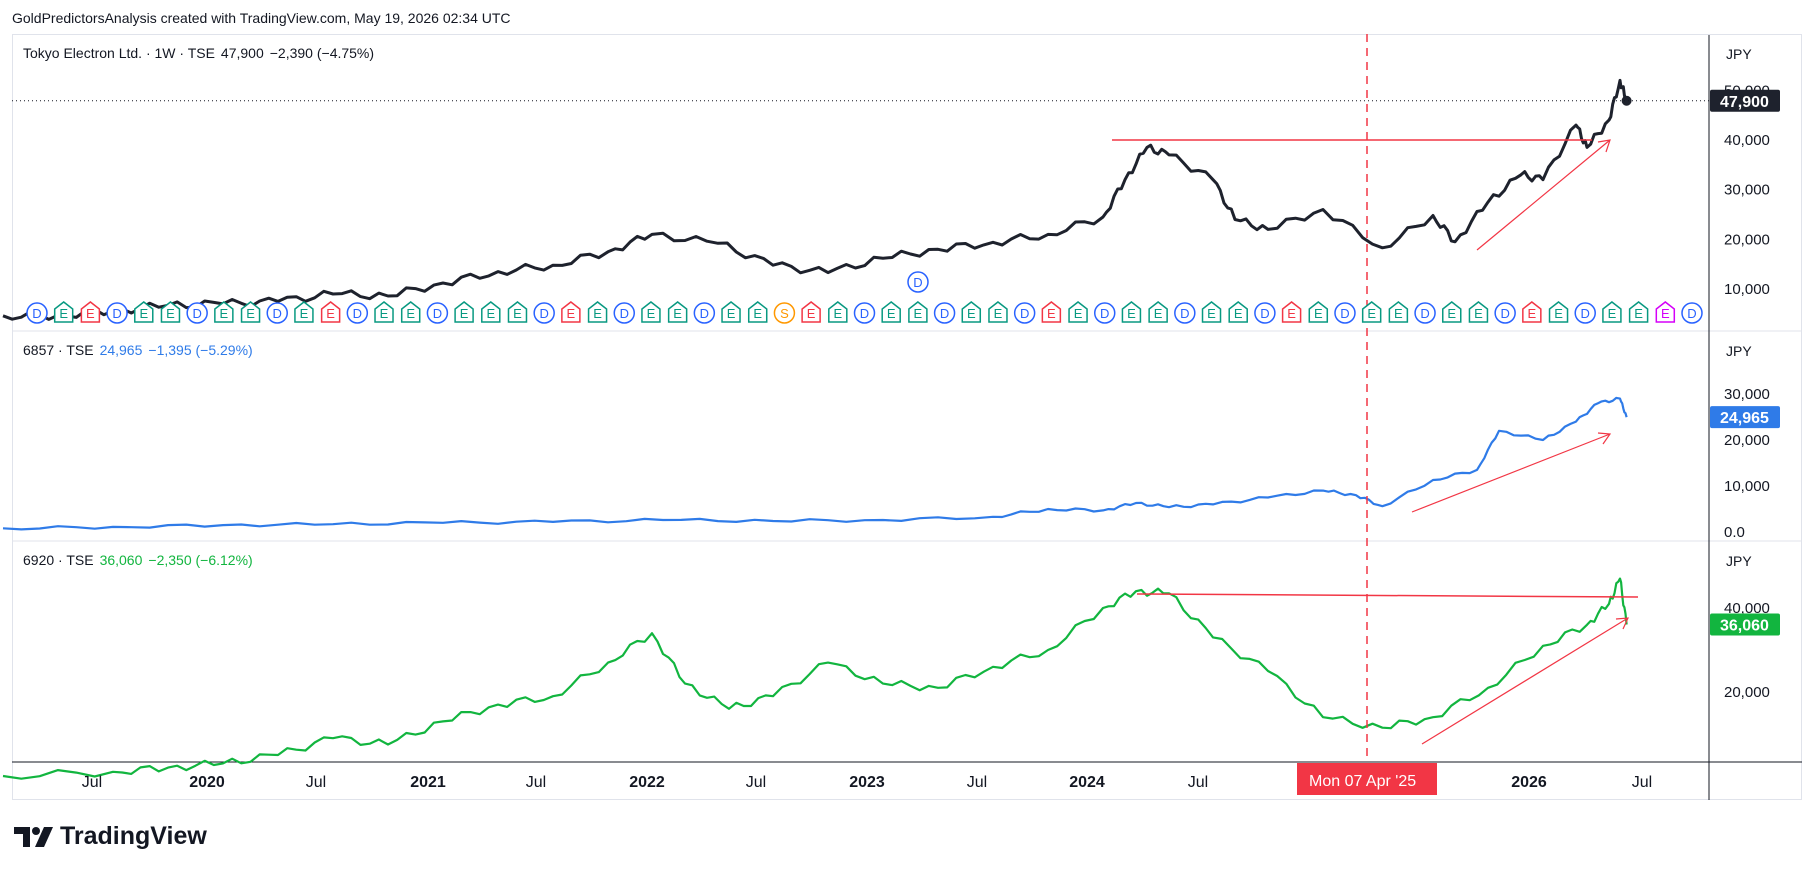  I want to click on pane2-header: 6857 · TSE 24,965 −1,395 (−5.29%), so click(141, 350).